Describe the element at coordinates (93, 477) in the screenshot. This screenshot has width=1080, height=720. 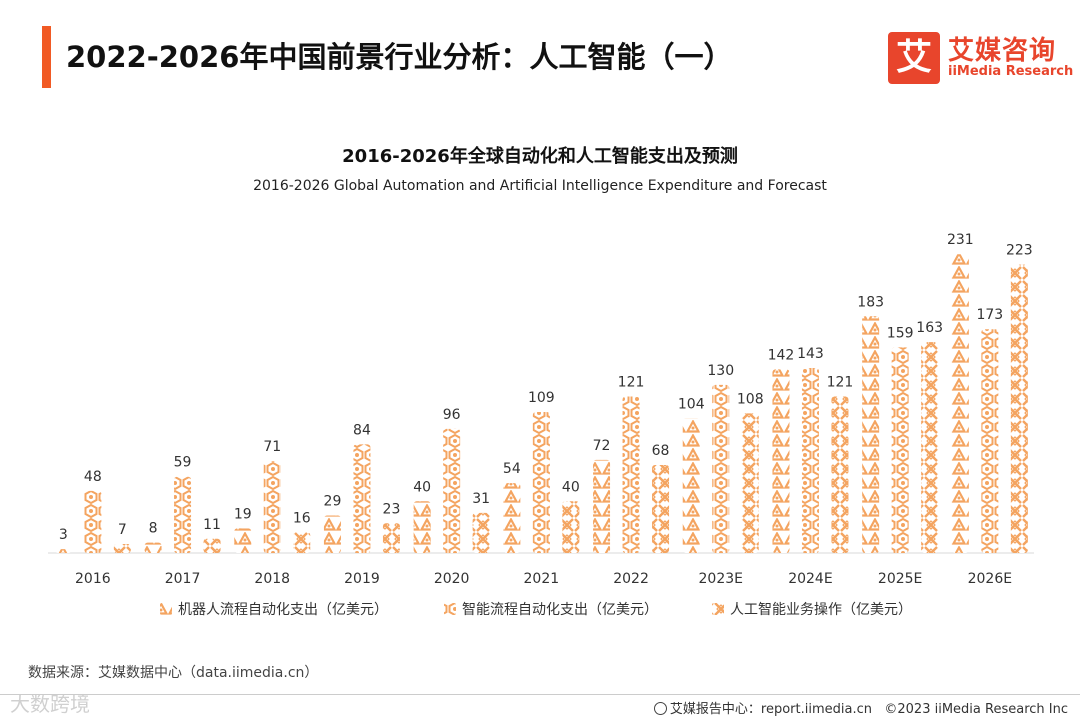
I see `data-label-s2-2016: 48` at that location.